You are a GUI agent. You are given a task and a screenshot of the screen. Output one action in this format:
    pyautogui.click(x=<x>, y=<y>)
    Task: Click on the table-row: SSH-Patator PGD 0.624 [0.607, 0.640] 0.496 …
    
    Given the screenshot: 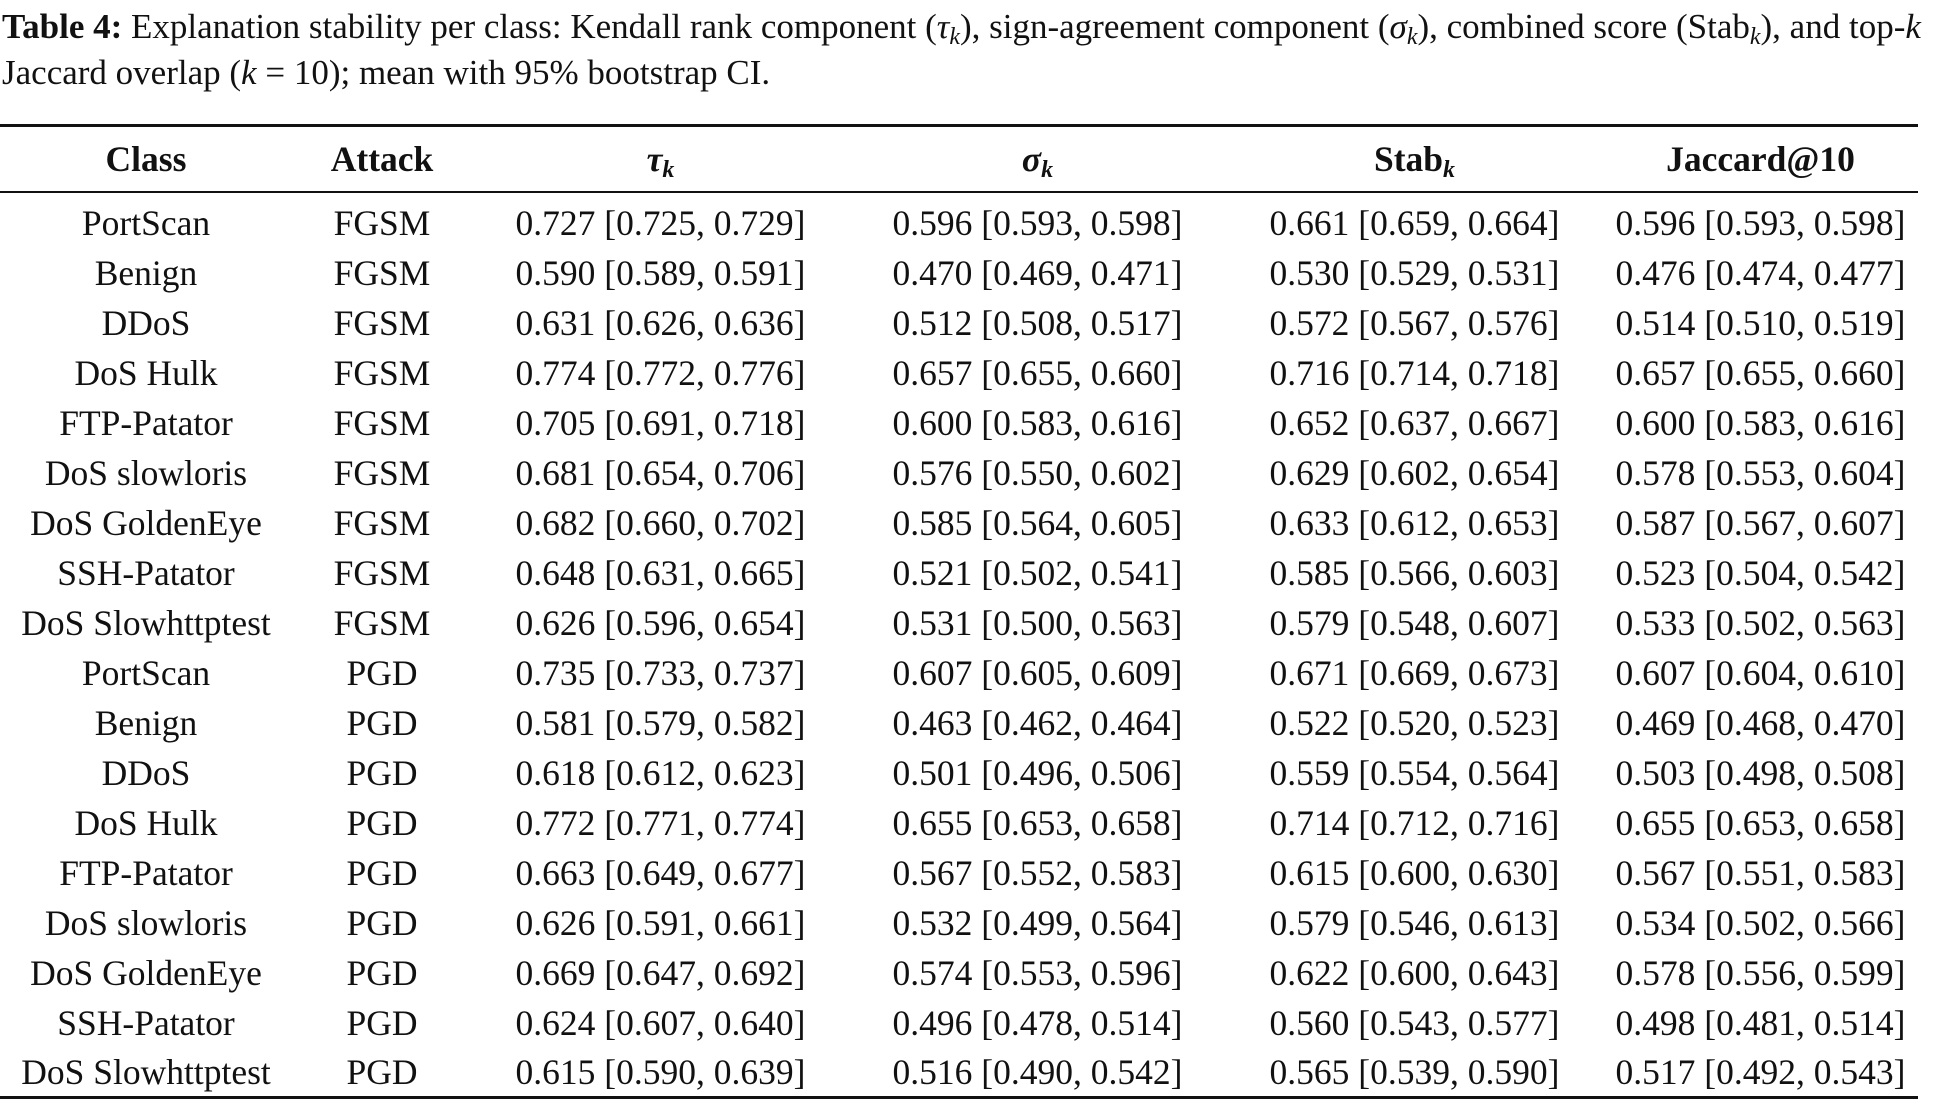 What is the action you would take?
    pyautogui.click(x=959, y=1023)
    